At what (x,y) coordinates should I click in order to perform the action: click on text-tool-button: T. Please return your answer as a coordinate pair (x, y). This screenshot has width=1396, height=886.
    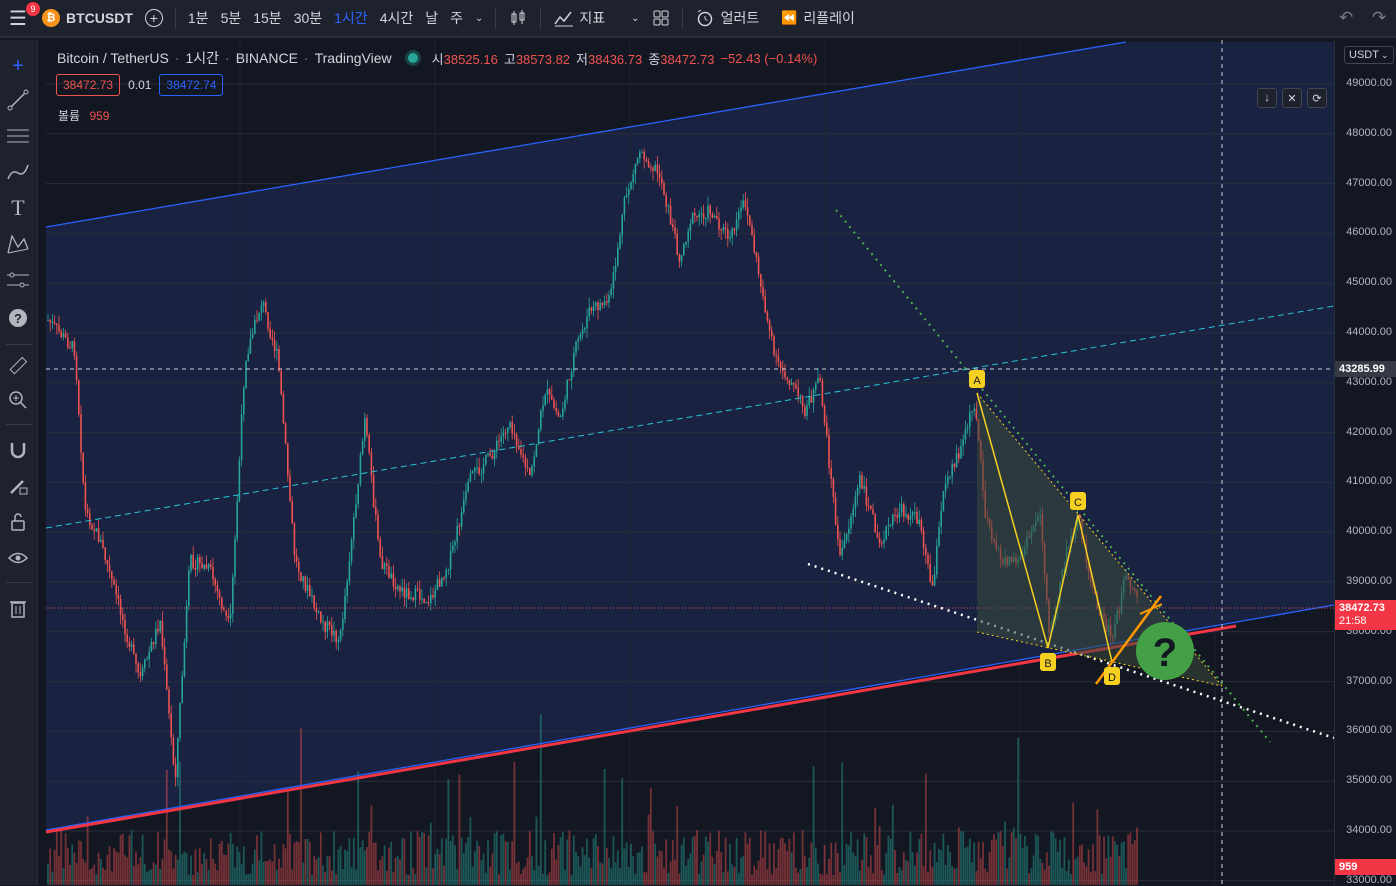
    Looking at the image, I should click on (18, 208).